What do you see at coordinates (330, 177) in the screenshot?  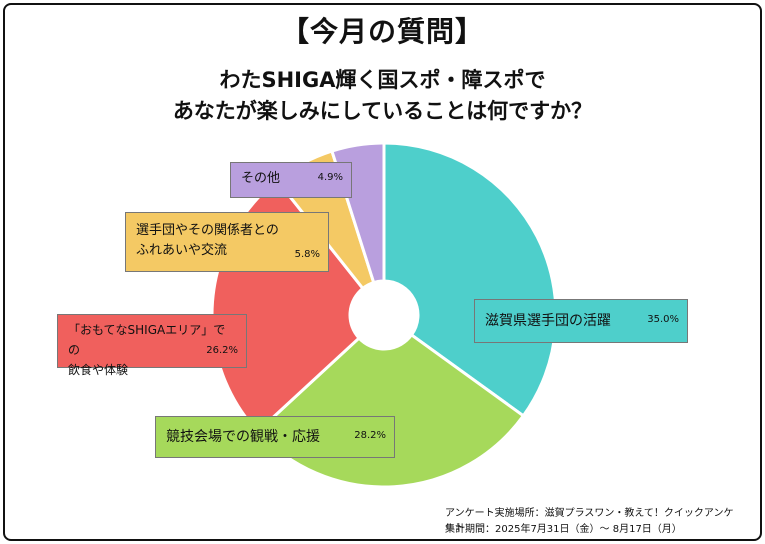 I see `slice-value-s4: 4.9%` at bounding box center [330, 177].